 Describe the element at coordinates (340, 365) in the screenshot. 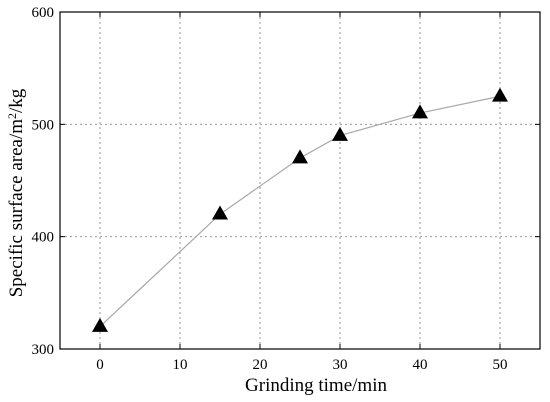

I see `x-tick-label: 30` at that location.